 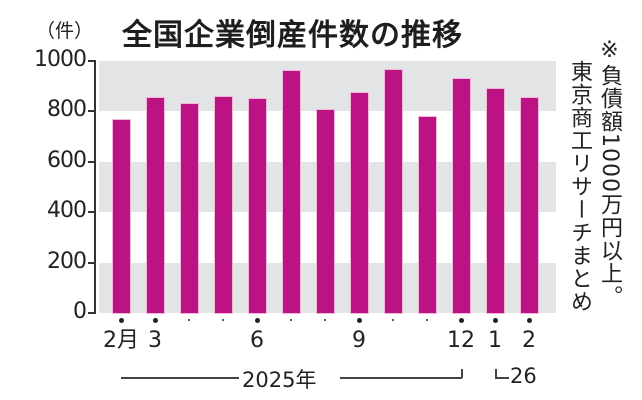 What do you see at coordinates (67, 261) in the screenshot?
I see `y-tick-label: 200` at bounding box center [67, 261].